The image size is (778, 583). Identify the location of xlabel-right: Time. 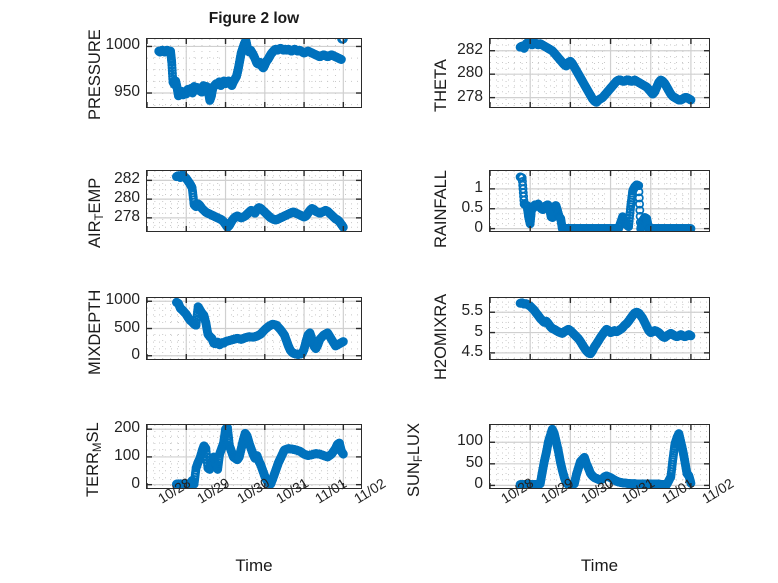
(599, 565).